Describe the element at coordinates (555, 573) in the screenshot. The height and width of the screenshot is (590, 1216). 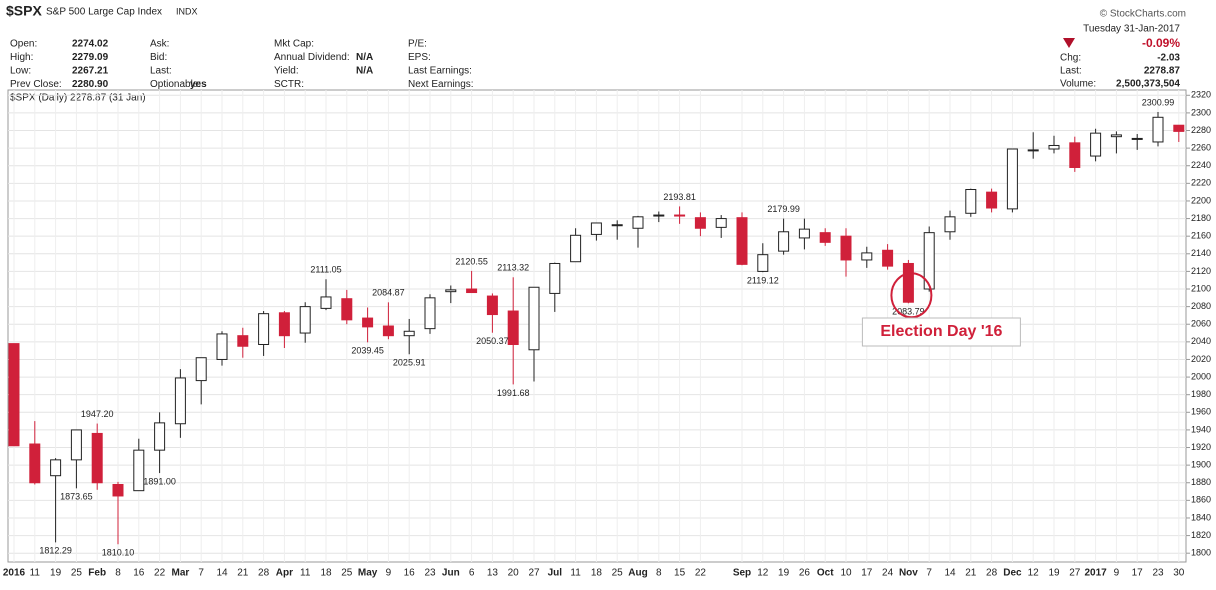
I see `x-tick-label: Jul` at that location.